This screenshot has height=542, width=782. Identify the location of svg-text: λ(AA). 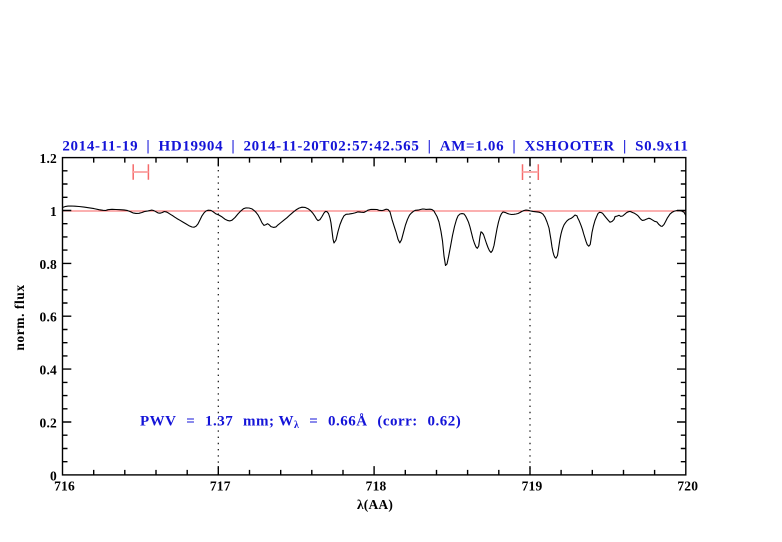
(375, 504).